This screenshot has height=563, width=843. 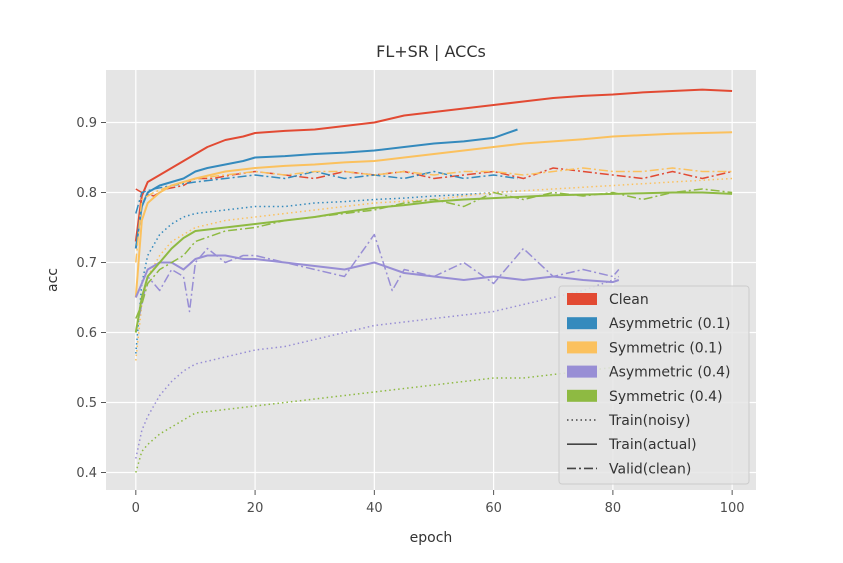 I want to click on legend-label: Symmetric (0.1), so click(x=666, y=348).